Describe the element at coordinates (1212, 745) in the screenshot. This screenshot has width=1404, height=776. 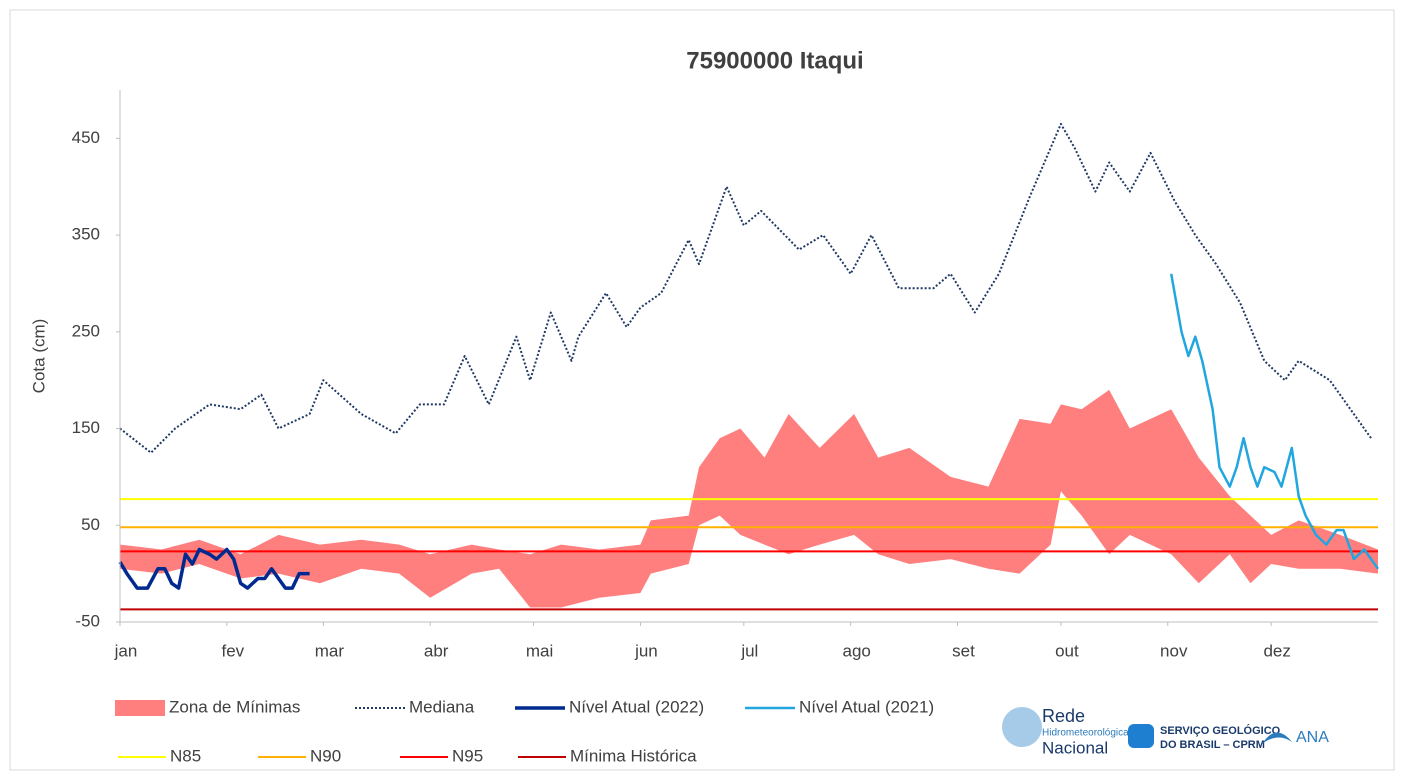
I see `logo-text: DO BRASIL – CPRM` at that location.